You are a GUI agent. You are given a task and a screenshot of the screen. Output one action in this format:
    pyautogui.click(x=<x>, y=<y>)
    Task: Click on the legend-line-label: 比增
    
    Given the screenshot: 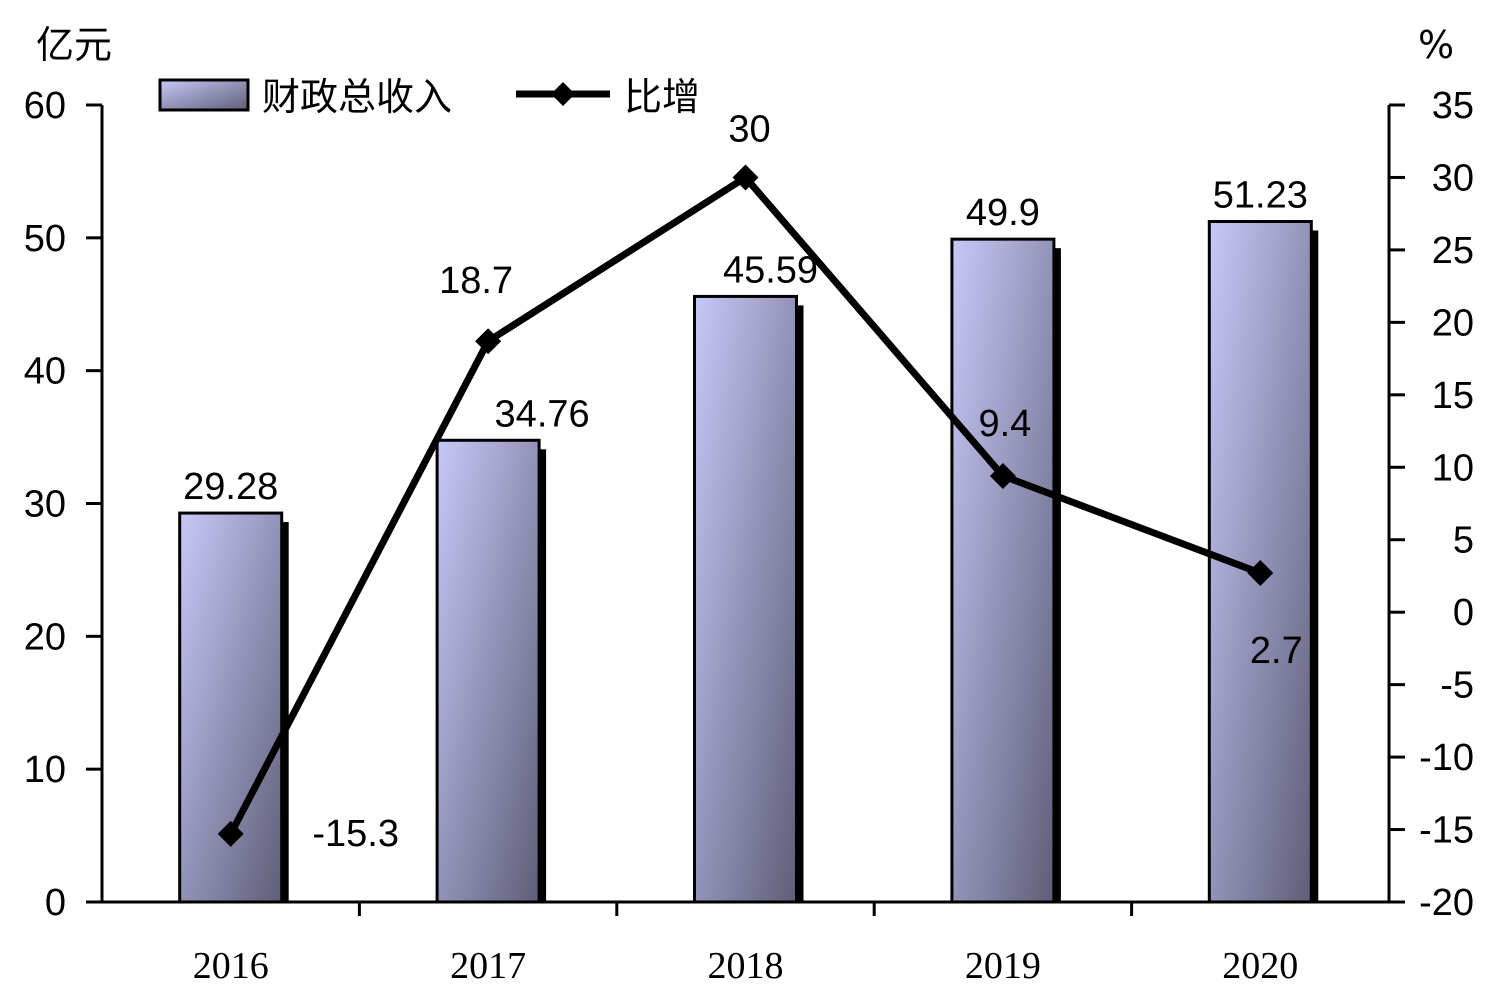 What is the action you would take?
    pyautogui.click(x=662, y=97)
    